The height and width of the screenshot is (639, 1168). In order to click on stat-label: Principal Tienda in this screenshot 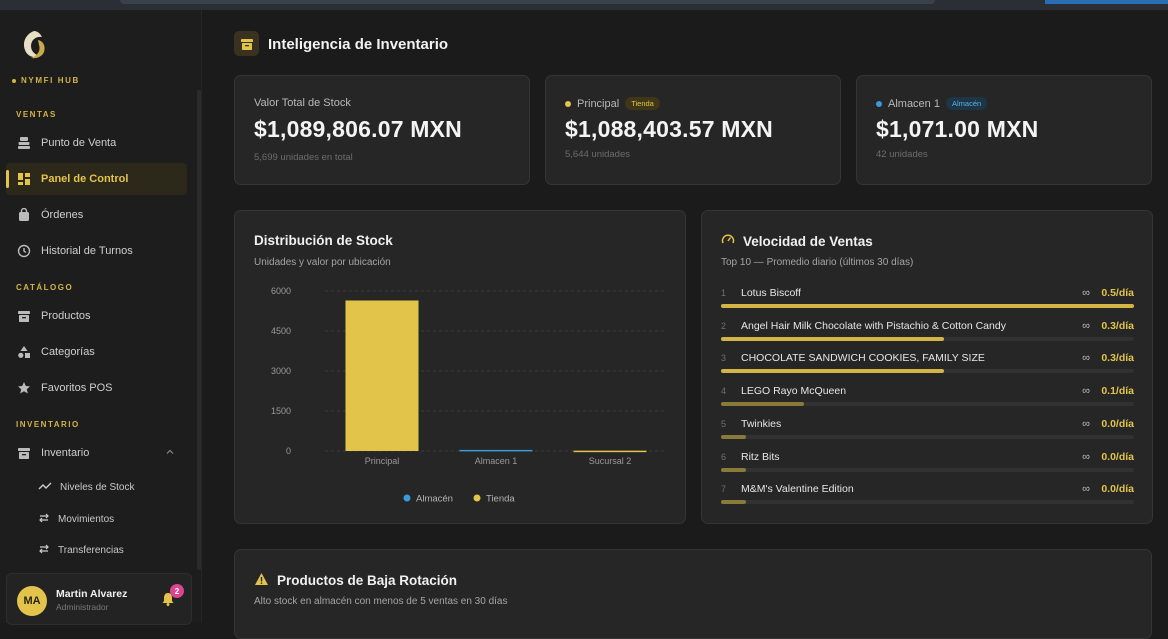, I will do `click(612, 103)`.